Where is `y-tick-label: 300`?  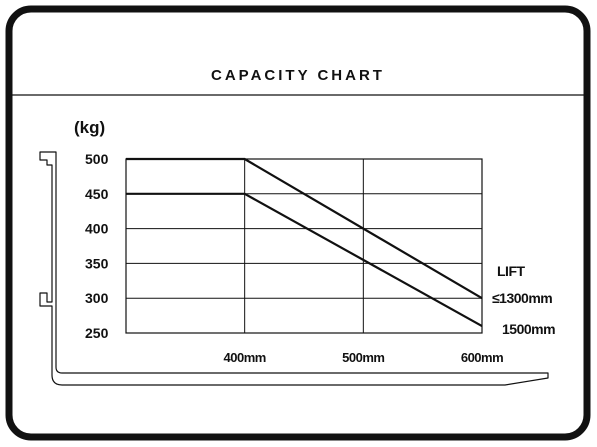
y-tick-label: 300 is located at coordinates (97, 298).